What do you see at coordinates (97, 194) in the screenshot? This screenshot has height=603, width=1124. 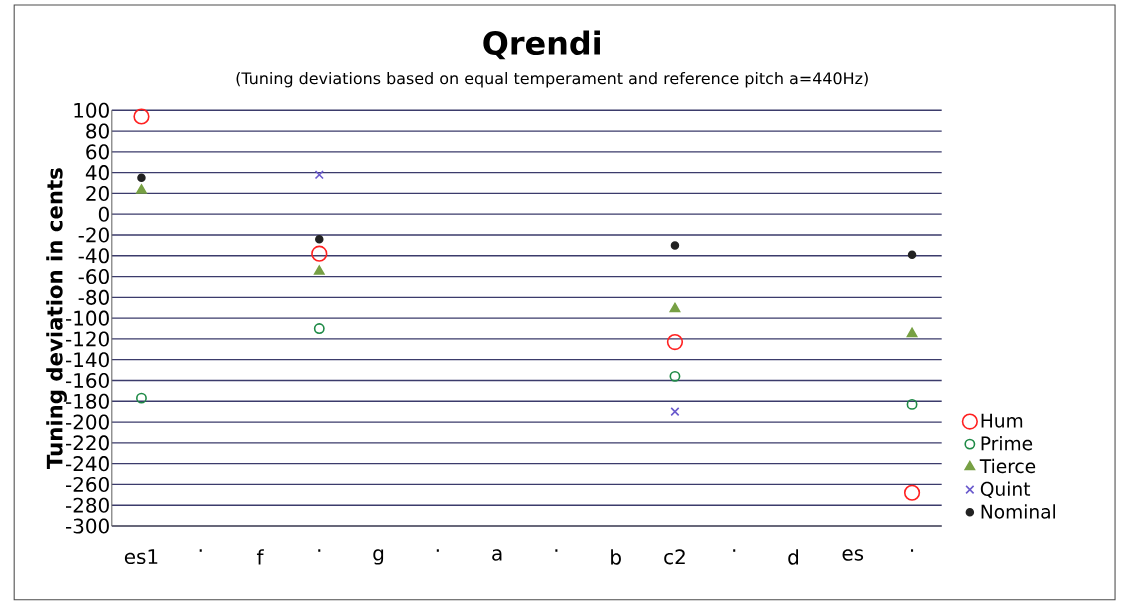 I see `y-tick-label: 20` at bounding box center [97, 194].